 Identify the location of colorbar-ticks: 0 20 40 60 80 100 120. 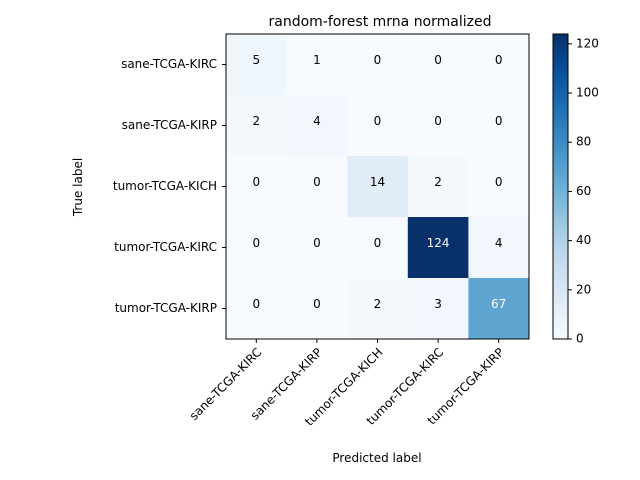
(583, 191).